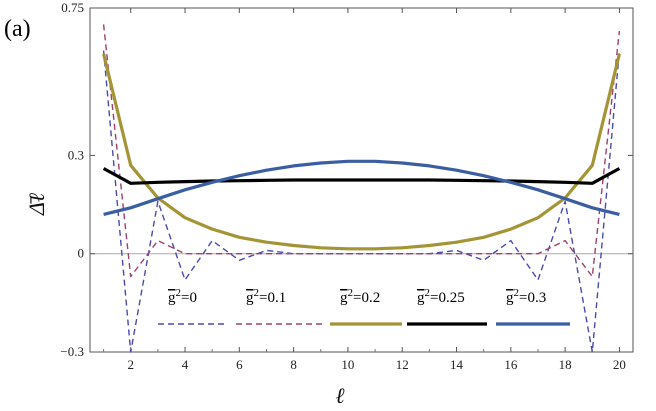 The width and height of the screenshot is (656, 411). I want to click on x-tick-label: 12, so click(402, 364).